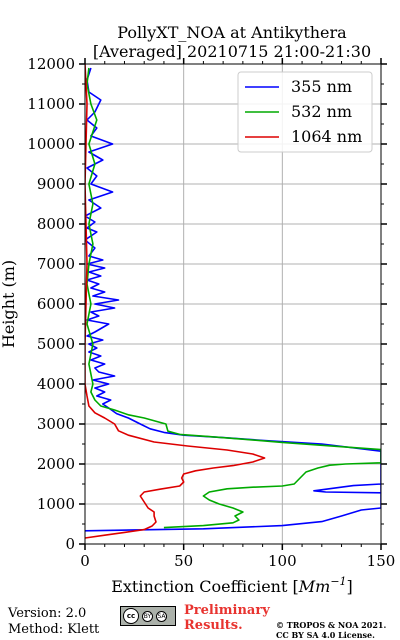 This screenshot has width=400, height=640. I want to click on preliminary-results-text: Preliminary Results., so click(227, 618).